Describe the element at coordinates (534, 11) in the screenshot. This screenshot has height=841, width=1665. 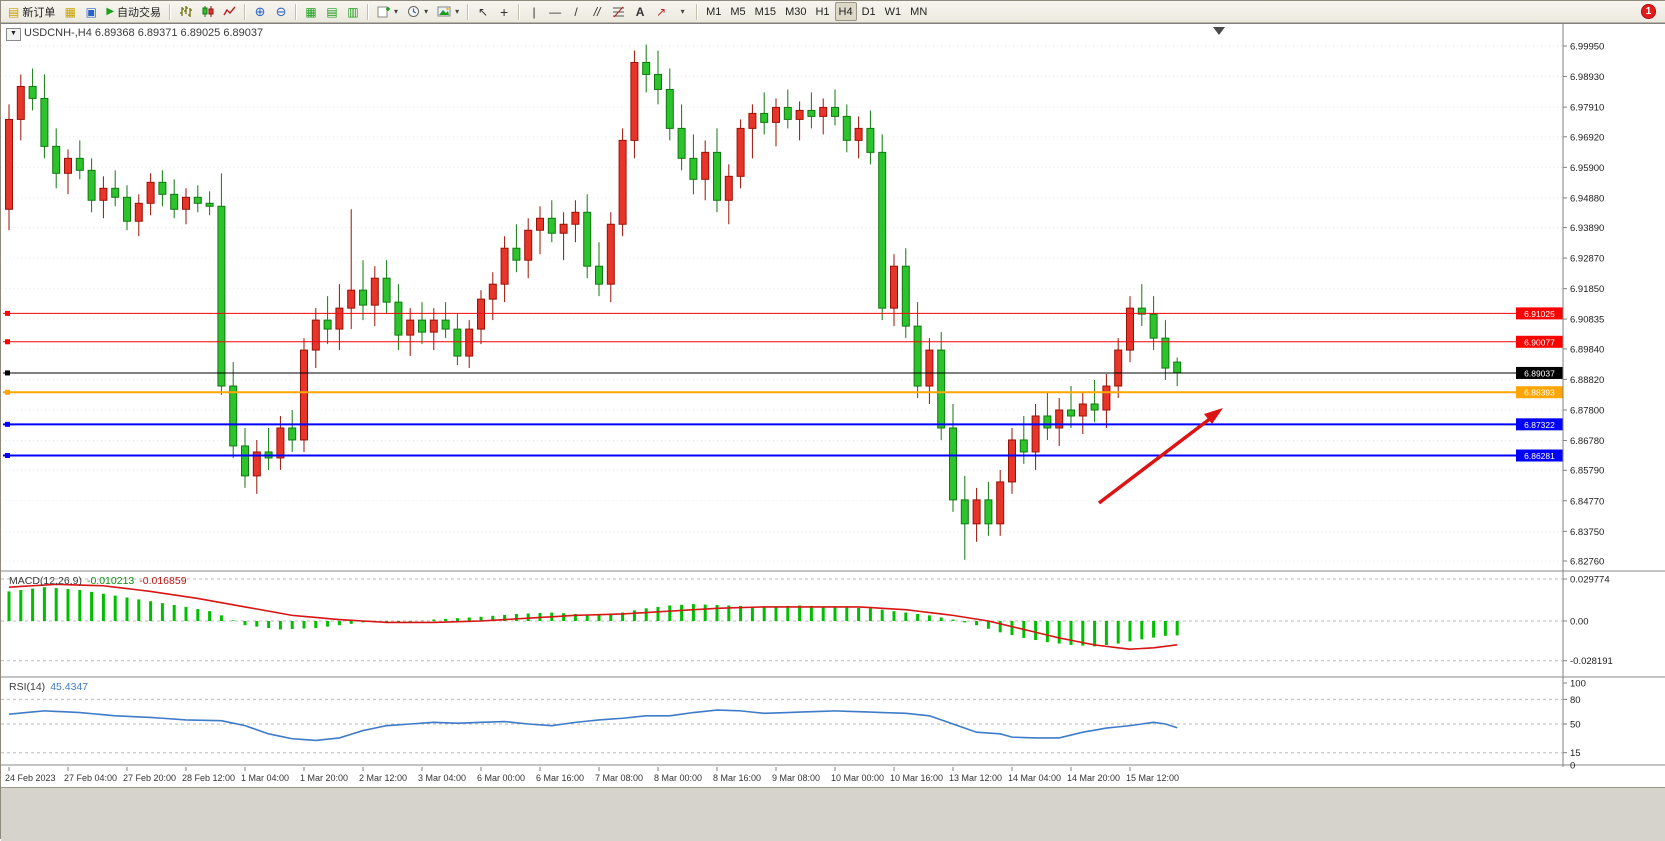
I see `vertical-line-button: |` at that location.